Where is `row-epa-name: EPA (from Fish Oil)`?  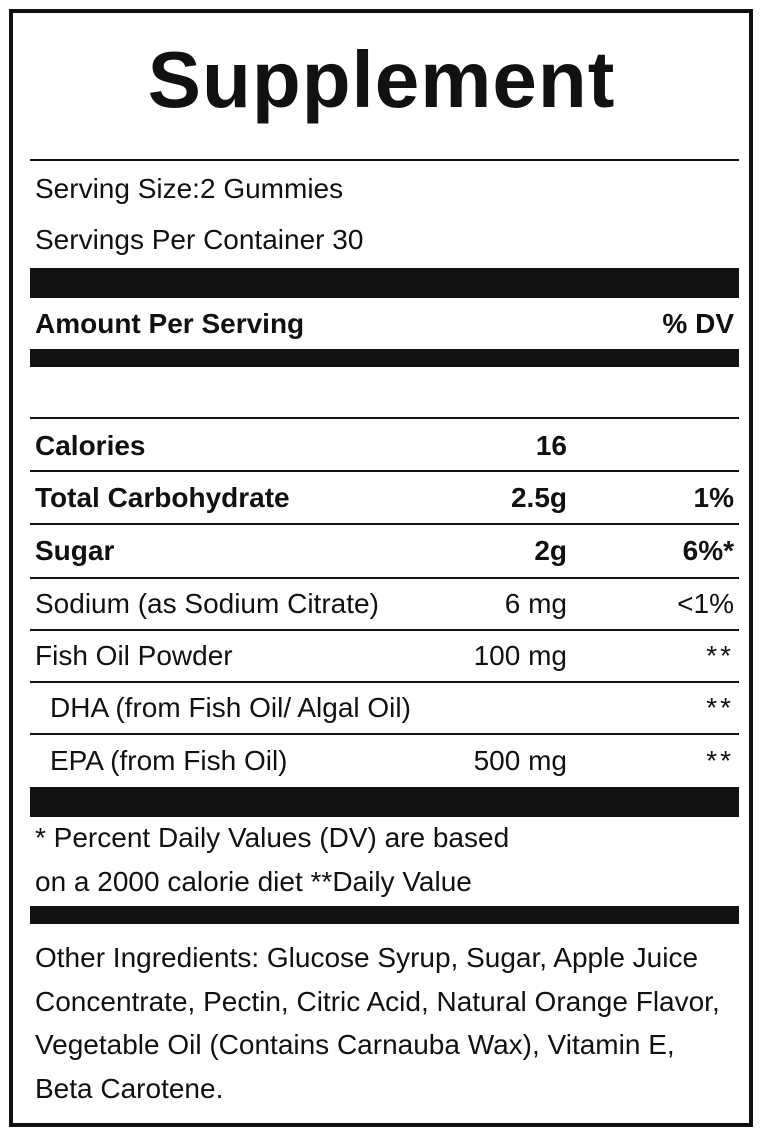 row-epa-name: EPA (from Fish Oil) is located at coordinates (169, 760).